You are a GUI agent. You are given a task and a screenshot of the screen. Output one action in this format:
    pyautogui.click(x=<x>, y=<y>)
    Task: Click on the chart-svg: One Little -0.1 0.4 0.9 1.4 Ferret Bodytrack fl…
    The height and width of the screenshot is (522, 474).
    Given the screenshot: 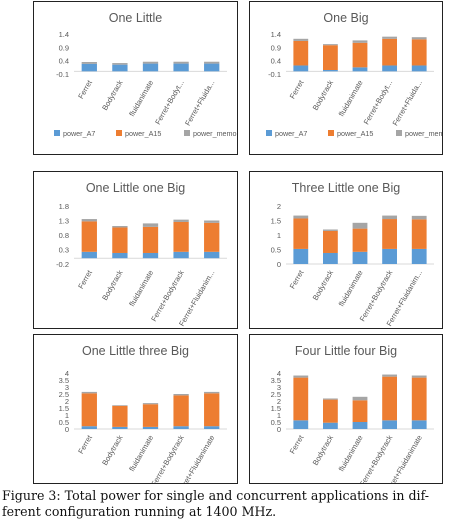 What is the action you would take?
    pyautogui.click(x=145, y=74)
    